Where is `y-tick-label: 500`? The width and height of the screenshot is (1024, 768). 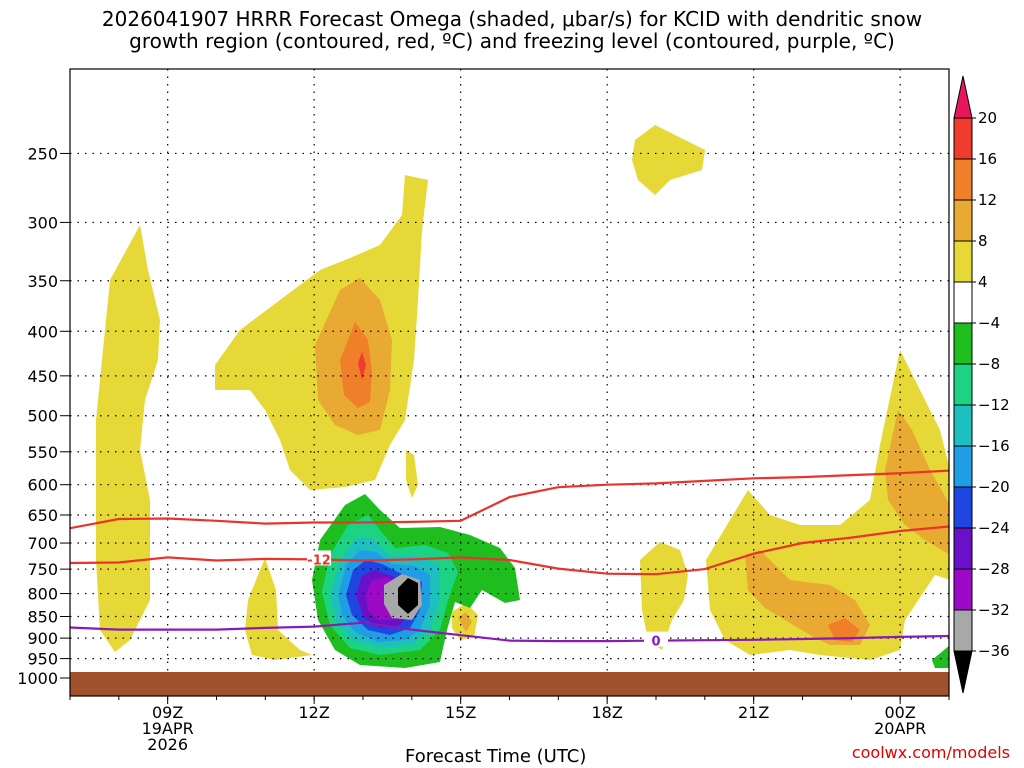
y-tick-label: 500 is located at coordinates (42, 416).